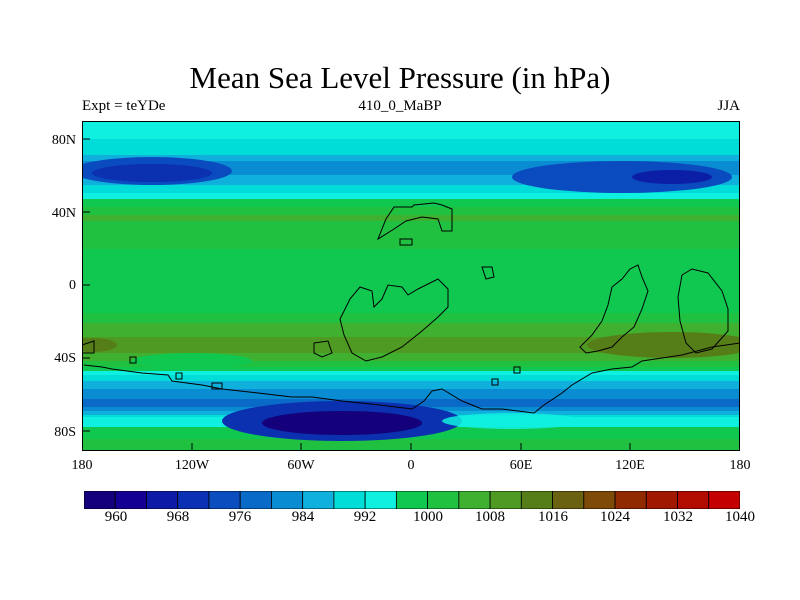  What do you see at coordinates (124, 106) in the screenshot?
I see `experiment-label: Expt = teYDe` at bounding box center [124, 106].